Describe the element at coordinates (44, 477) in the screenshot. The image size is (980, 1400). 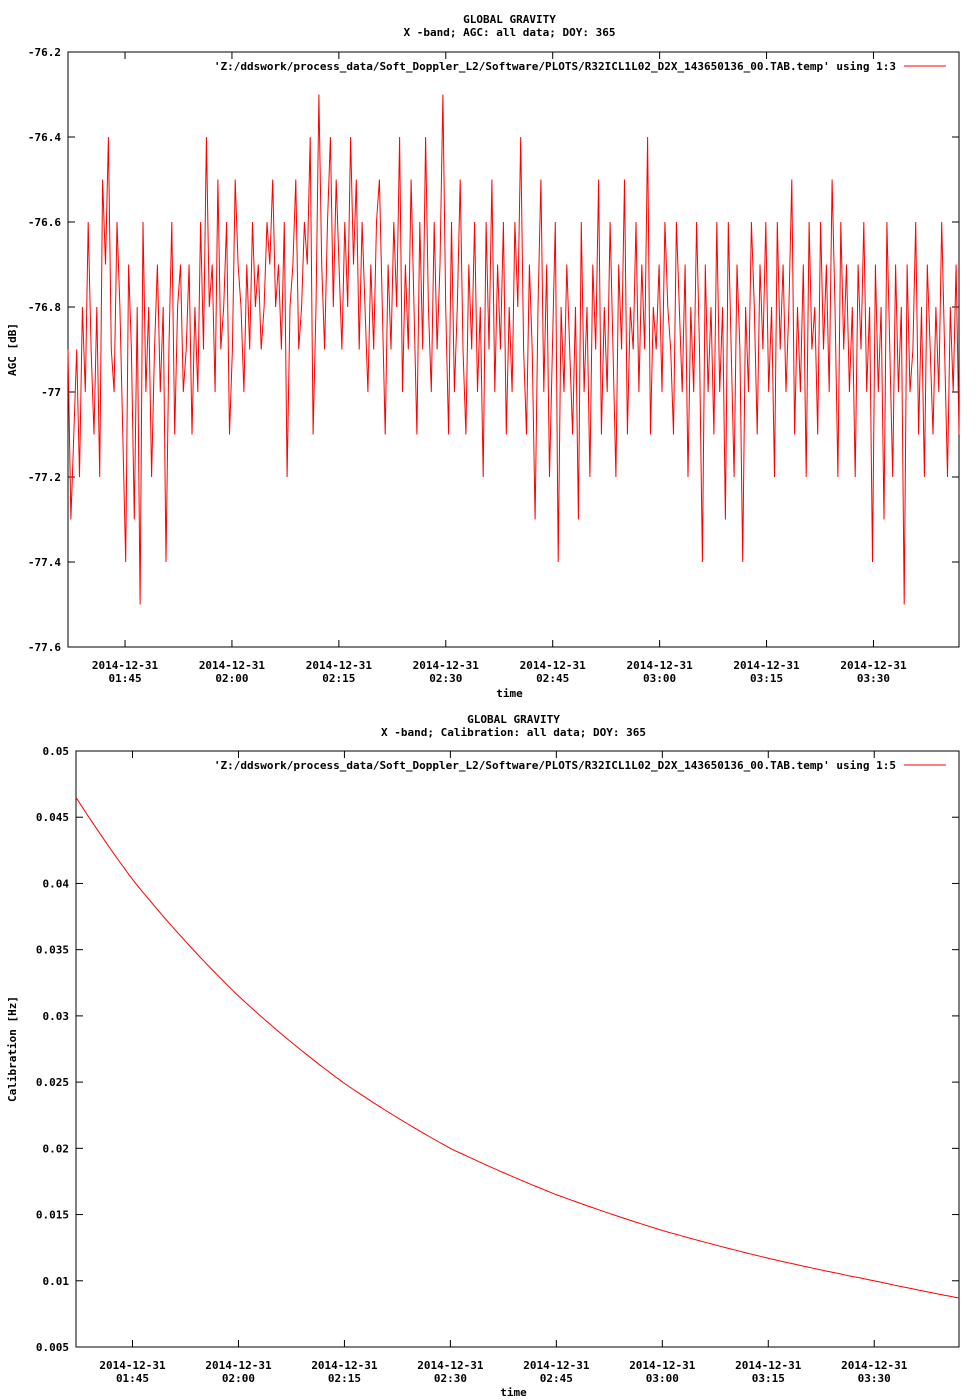
I see `y-tick-label: -77.2` at that location.